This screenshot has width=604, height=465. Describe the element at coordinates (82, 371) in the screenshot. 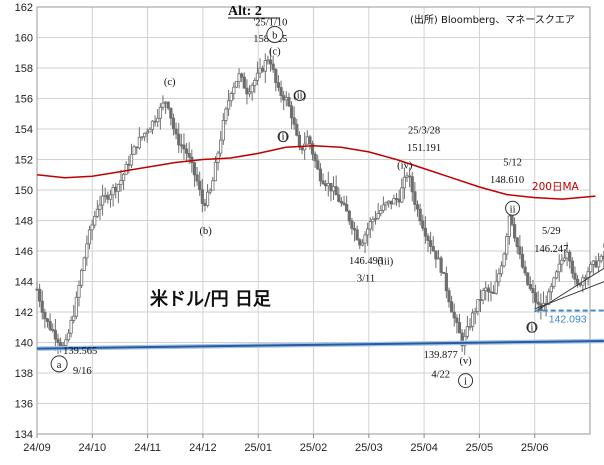

I see `price-annotation: 9/16` at that location.